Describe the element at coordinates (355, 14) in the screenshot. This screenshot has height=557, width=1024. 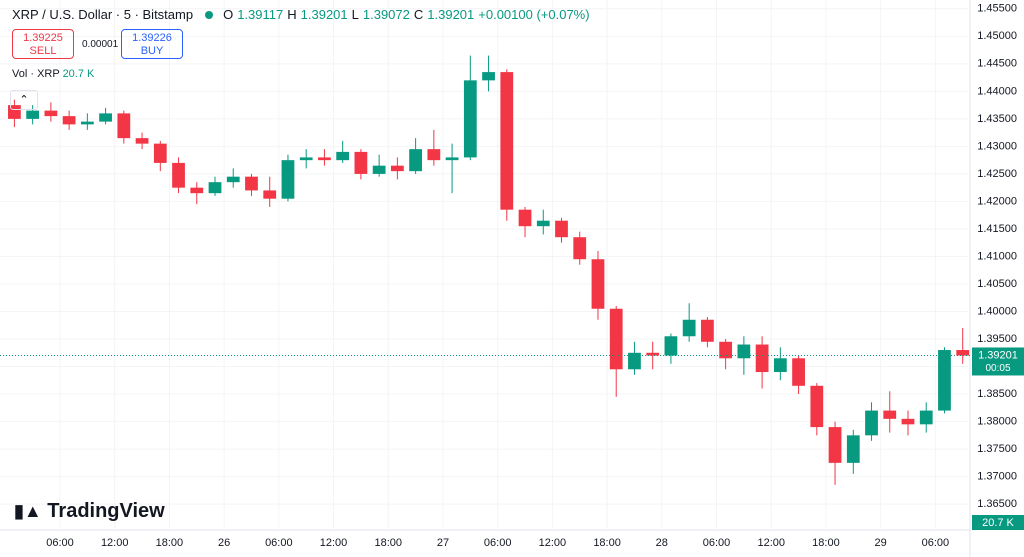
I see `l-label: L` at that location.